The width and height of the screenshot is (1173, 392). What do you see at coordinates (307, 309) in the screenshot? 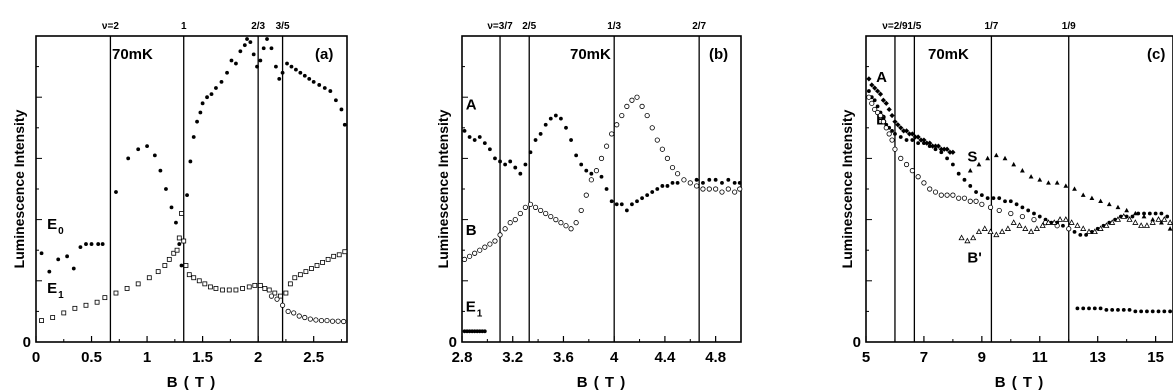
I see `series-e1-high-field` at bounding box center [307, 309].